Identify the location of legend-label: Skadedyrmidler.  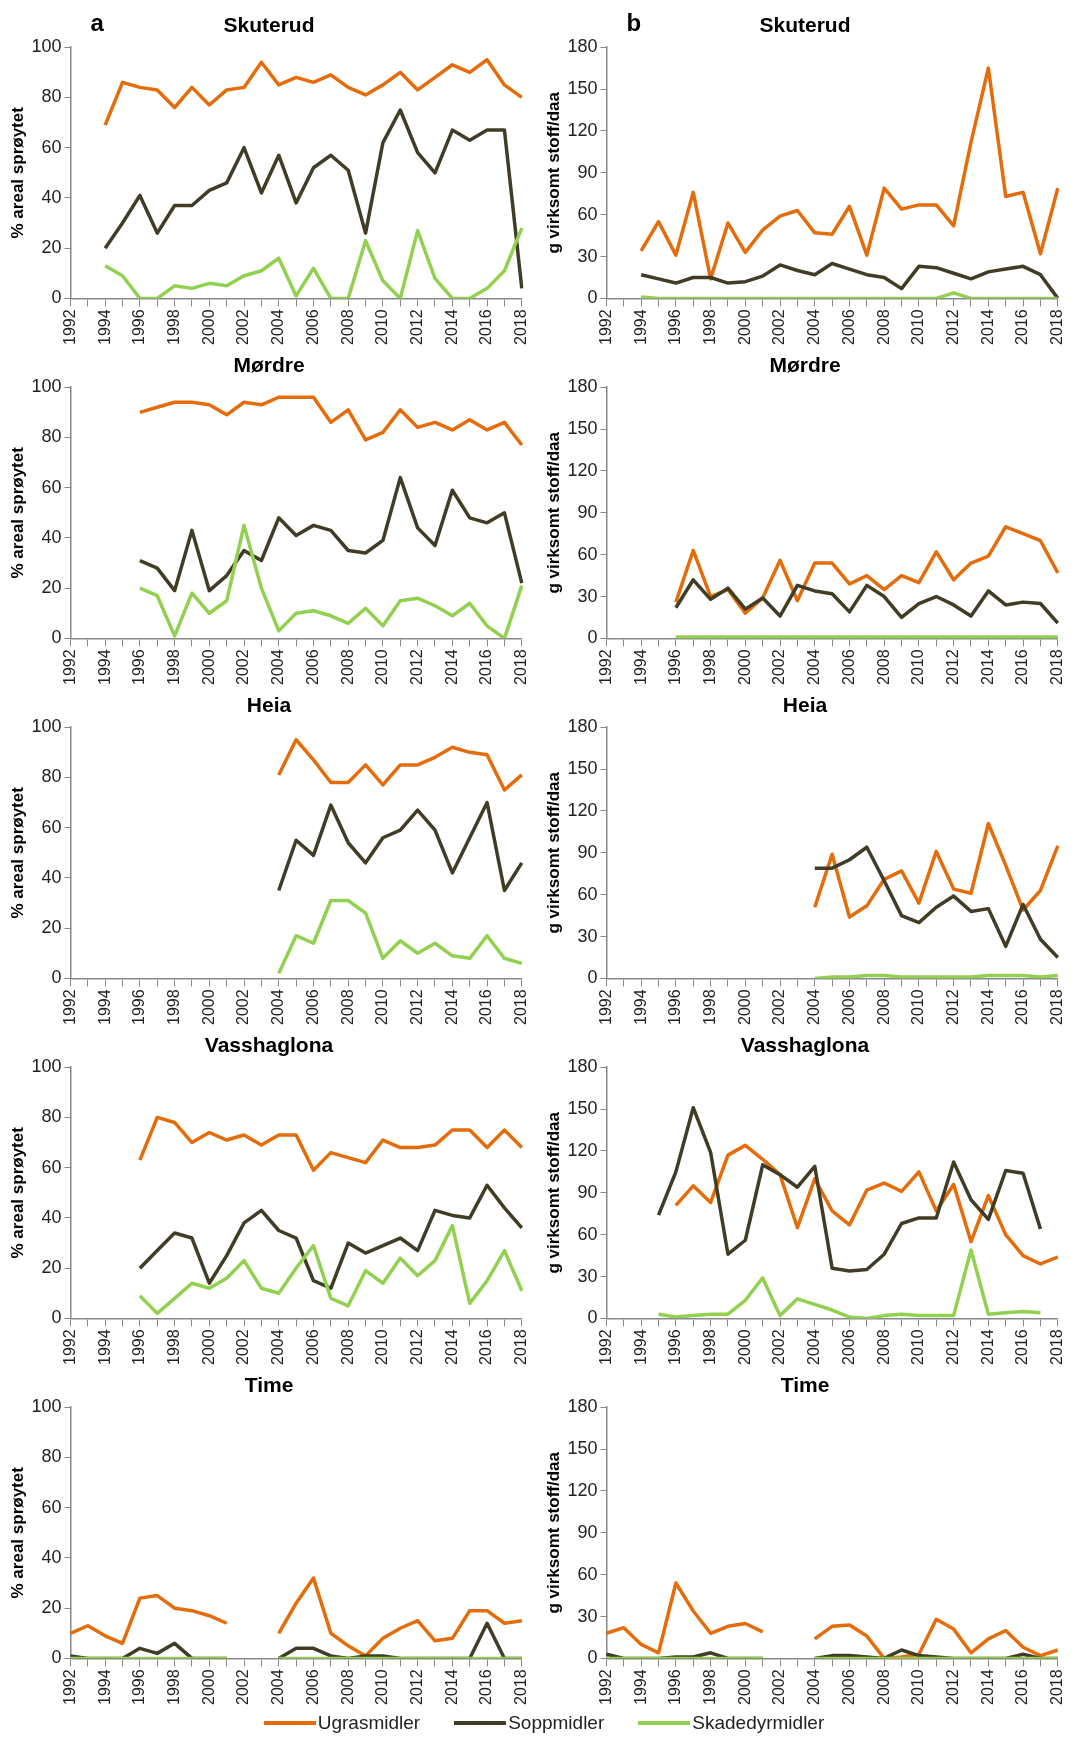
(758, 1723).